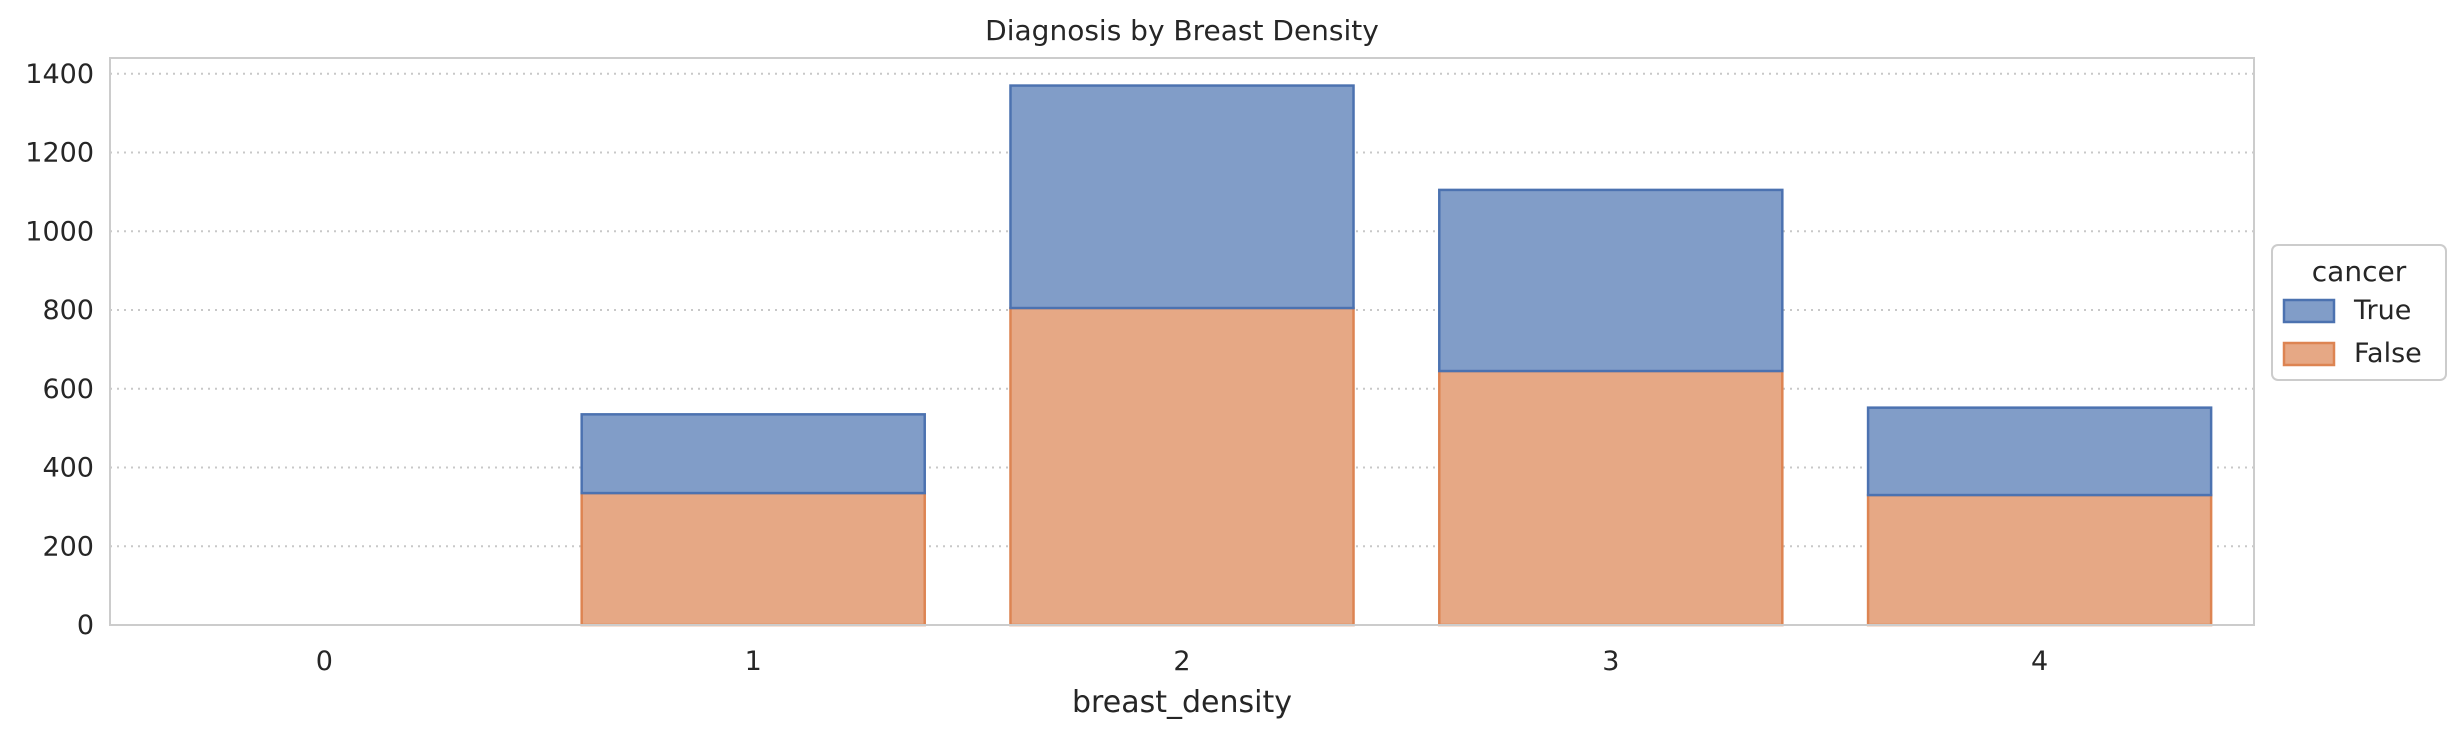 The height and width of the screenshot is (737, 2454). What do you see at coordinates (59, 153) in the screenshot?
I see `y-tick-label: 1200` at bounding box center [59, 153].